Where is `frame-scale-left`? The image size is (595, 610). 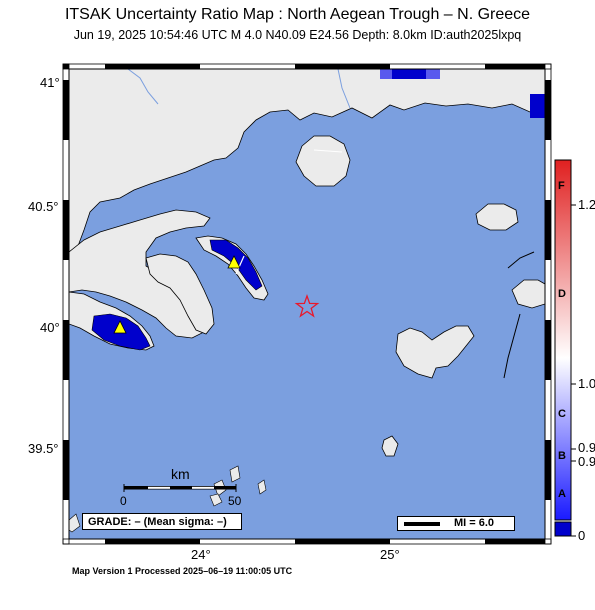 frame-scale-left is located at coordinates (66, 304).